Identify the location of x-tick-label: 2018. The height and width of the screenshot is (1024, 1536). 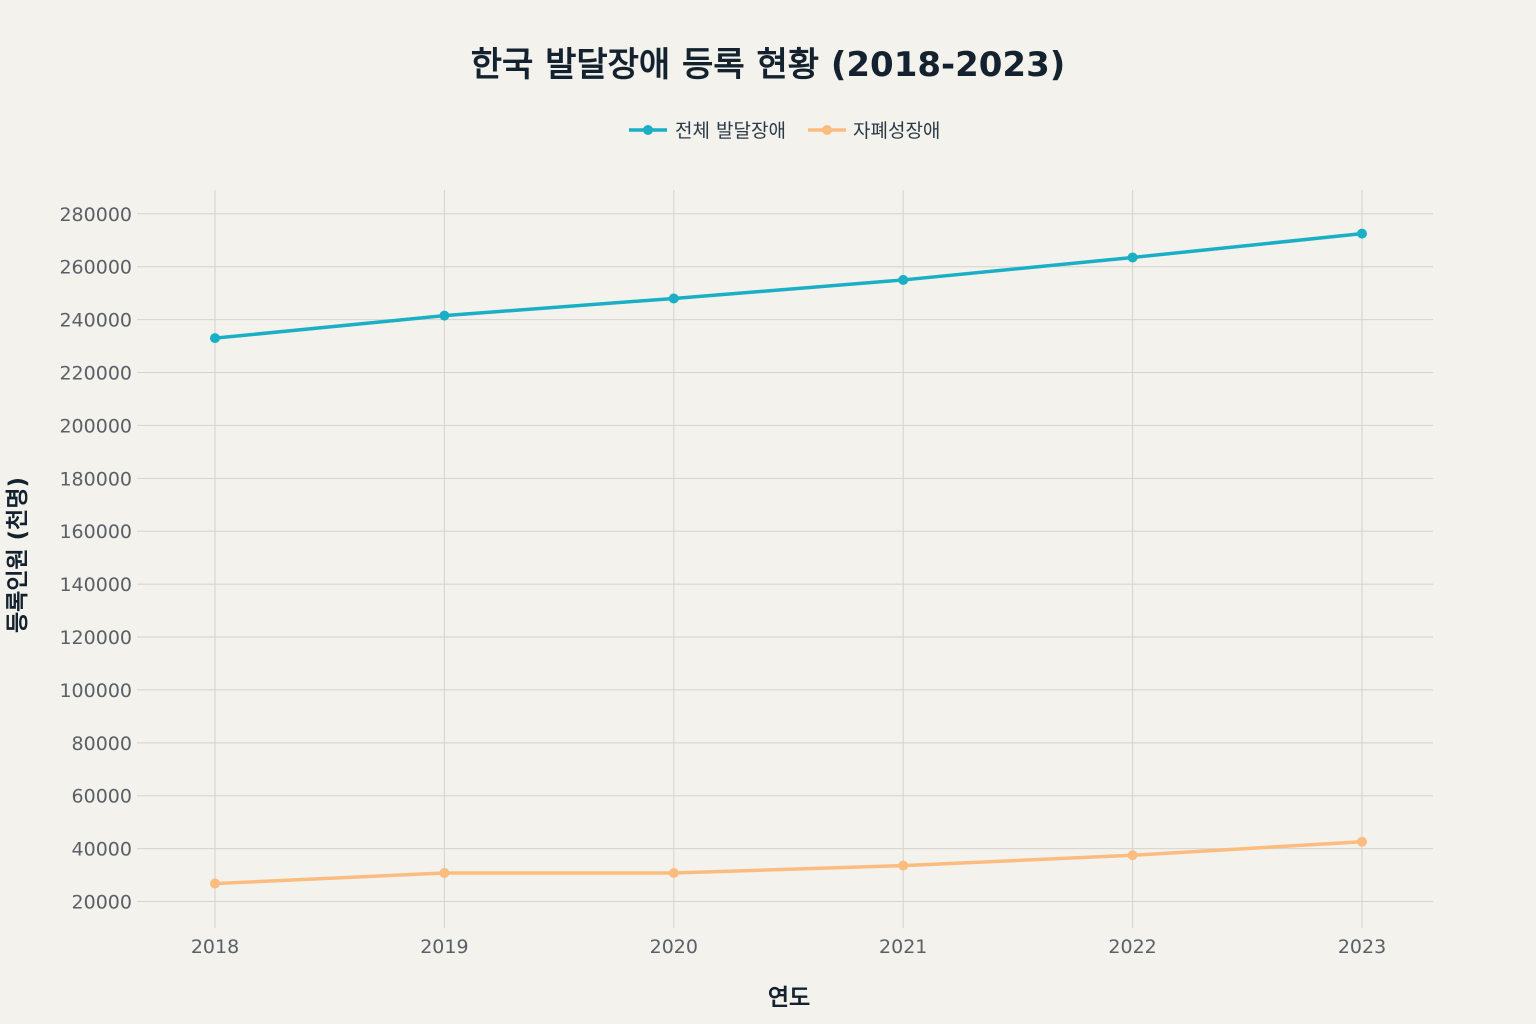
(215, 947).